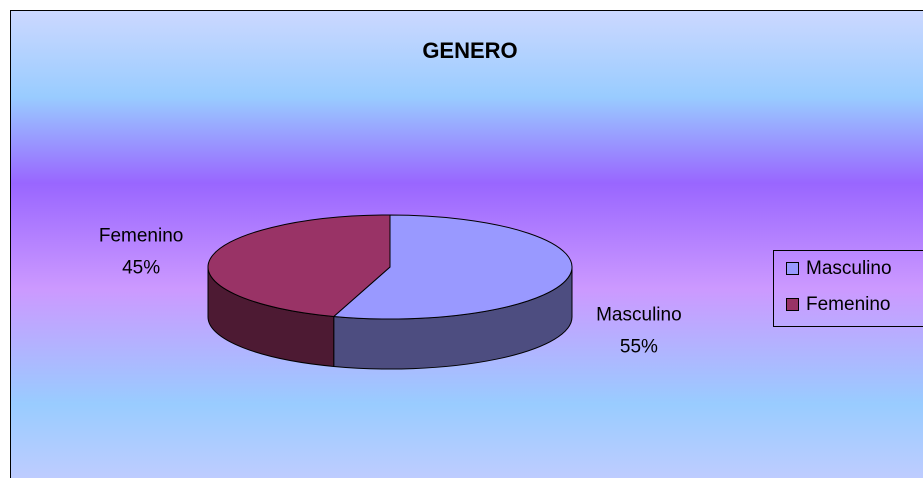 This screenshot has width=923, height=478. I want to click on data-label-name: Femenino, so click(141, 236).